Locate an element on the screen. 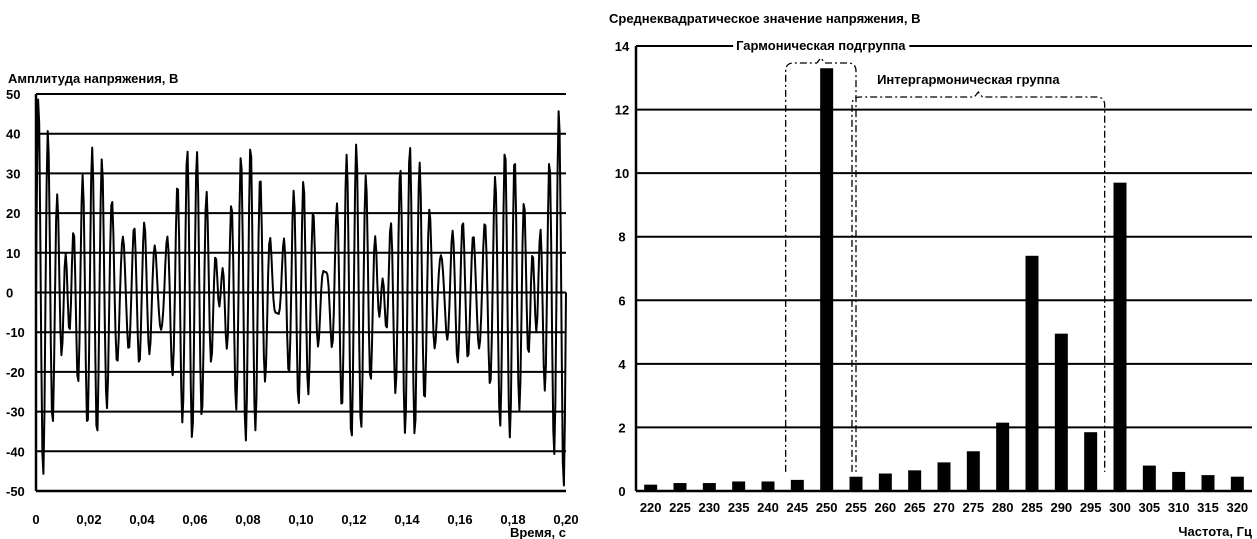  right-x-tick-label: 315 is located at coordinates (1208, 507).